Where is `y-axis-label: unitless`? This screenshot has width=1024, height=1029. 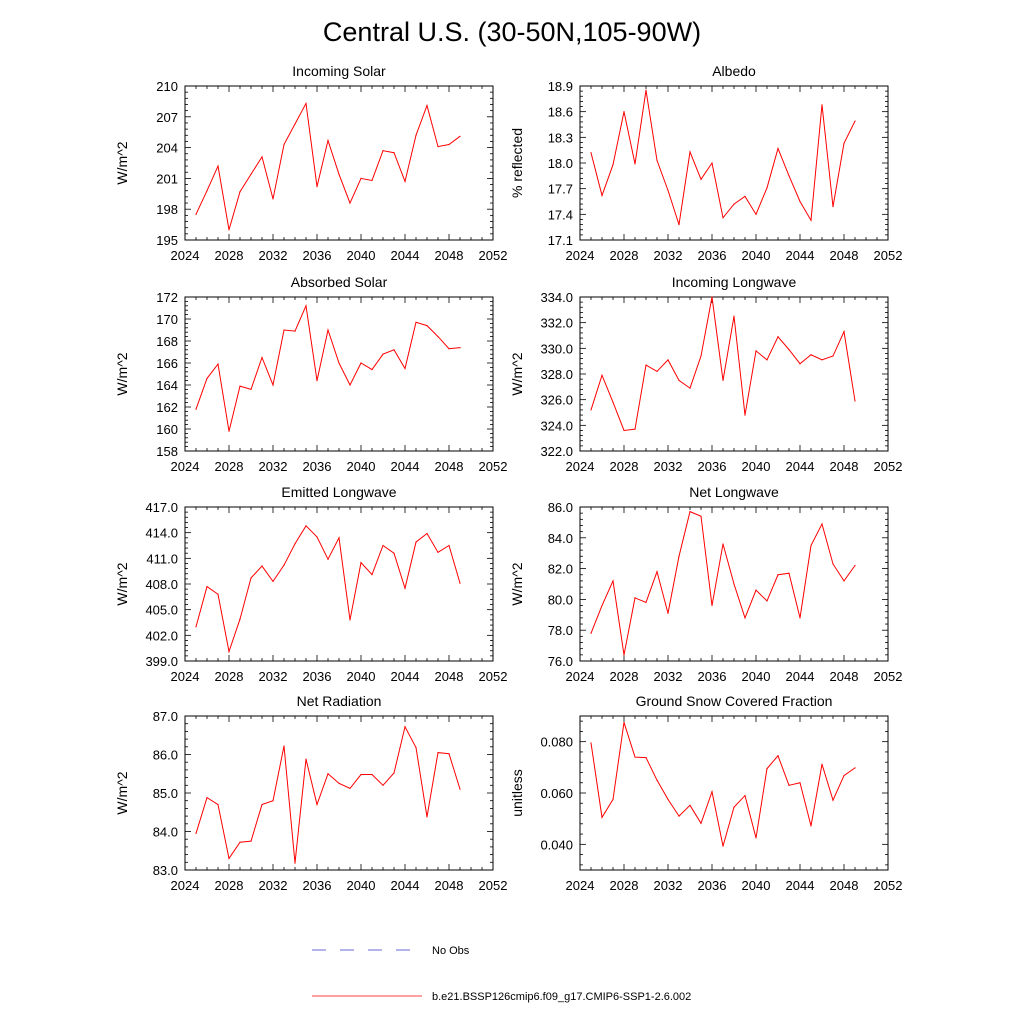
y-axis-label: unitless is located at coordinates (517, 792).